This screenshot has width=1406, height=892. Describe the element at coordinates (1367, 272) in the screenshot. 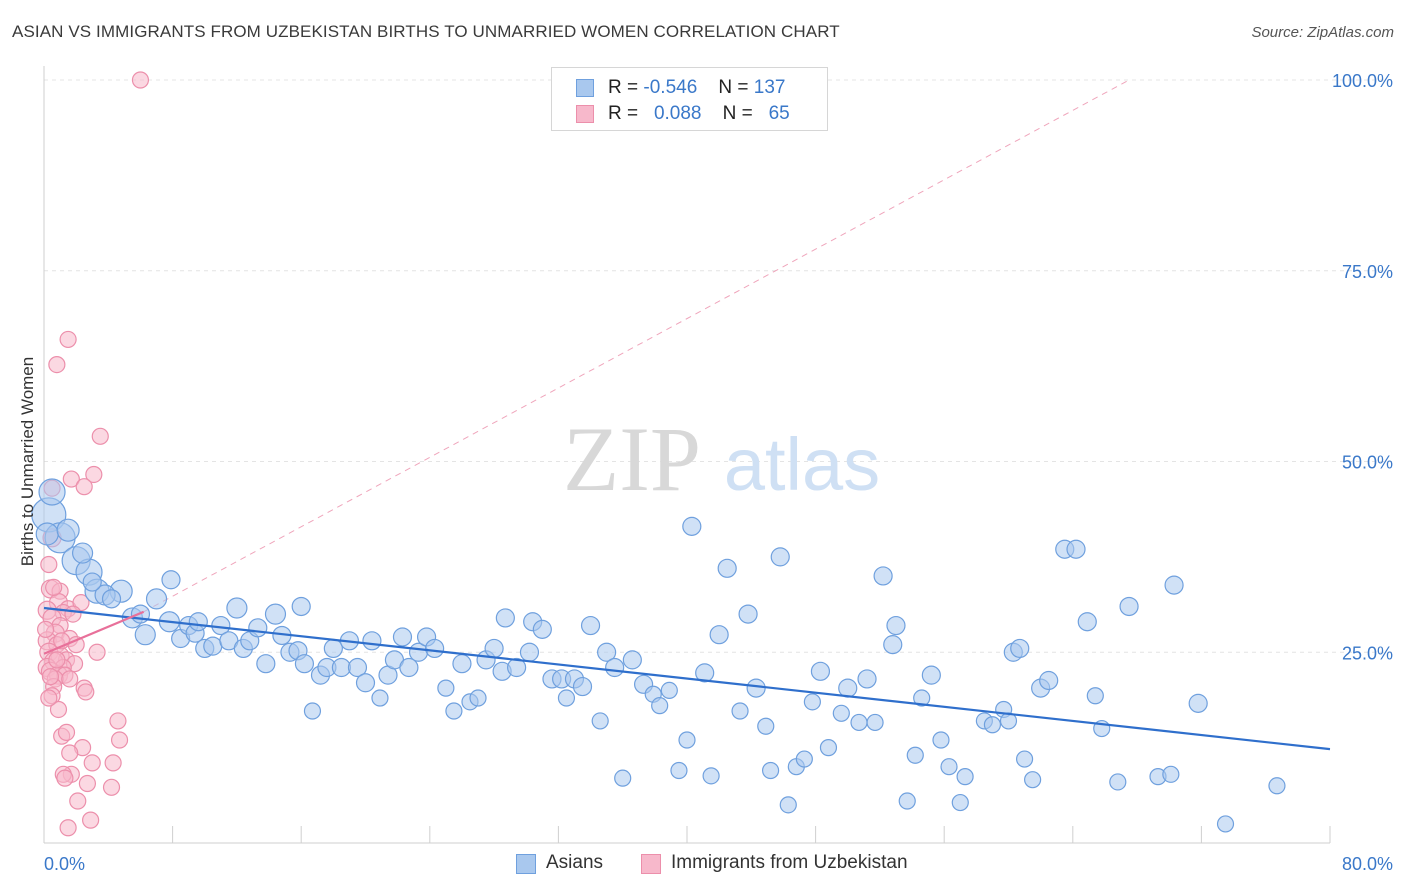

I see `y-tick-label: 75.0%` at that location.